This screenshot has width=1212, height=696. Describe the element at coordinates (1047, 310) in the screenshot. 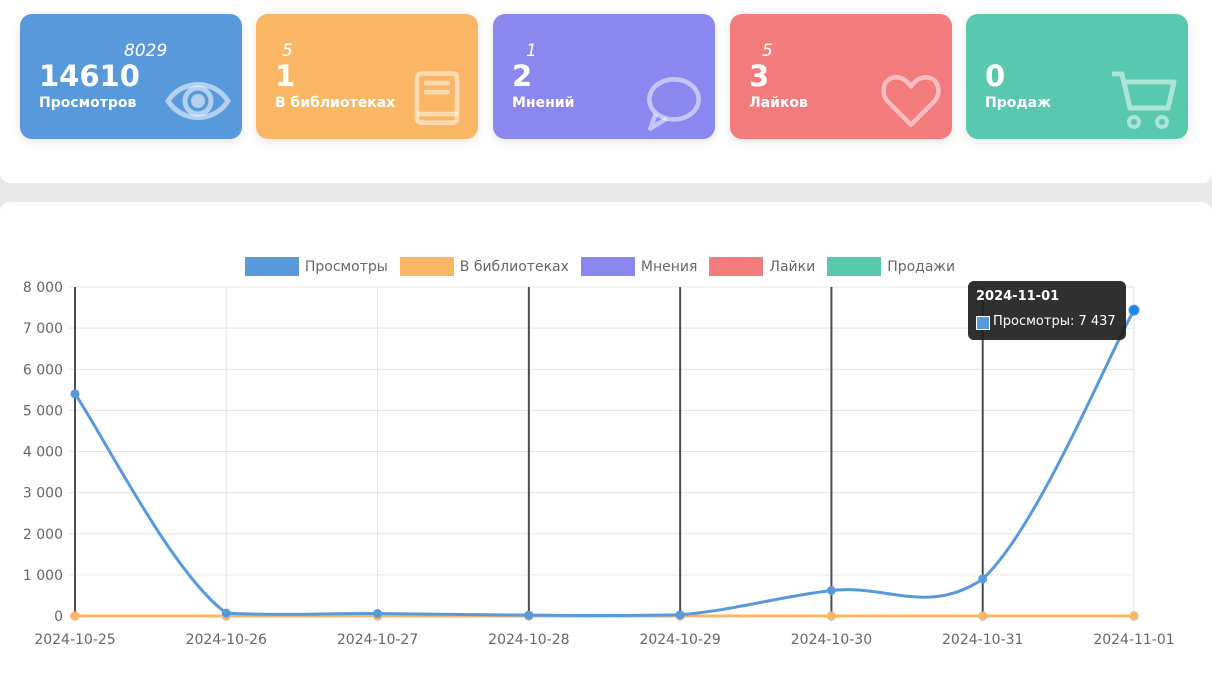

I see `chart-tooltip: 2024-11-01 Просмотры: 7 437` at that location.